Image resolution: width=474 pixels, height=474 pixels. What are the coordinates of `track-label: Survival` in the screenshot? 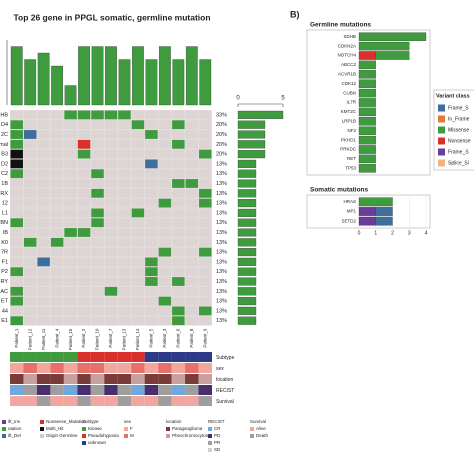 It's located at (225, 402).